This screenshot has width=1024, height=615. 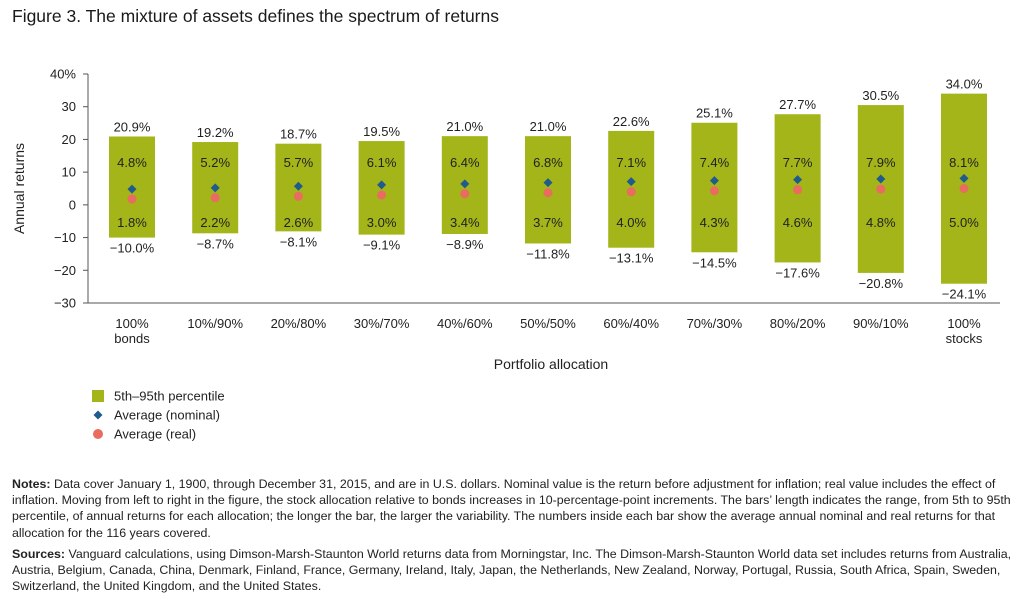 What do you see at coordinates (216, 243) in the screenshot?
I see `bar-low-label: −8.7%` at bounding box center [216, 243].